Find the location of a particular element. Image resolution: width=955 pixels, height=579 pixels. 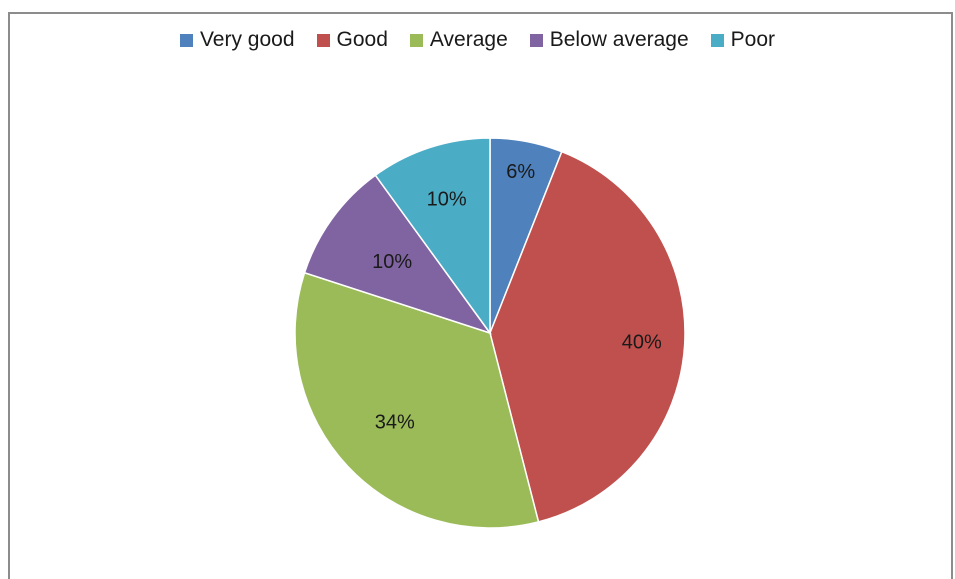

legend-label: Very good is located at coordinates (247, 39).